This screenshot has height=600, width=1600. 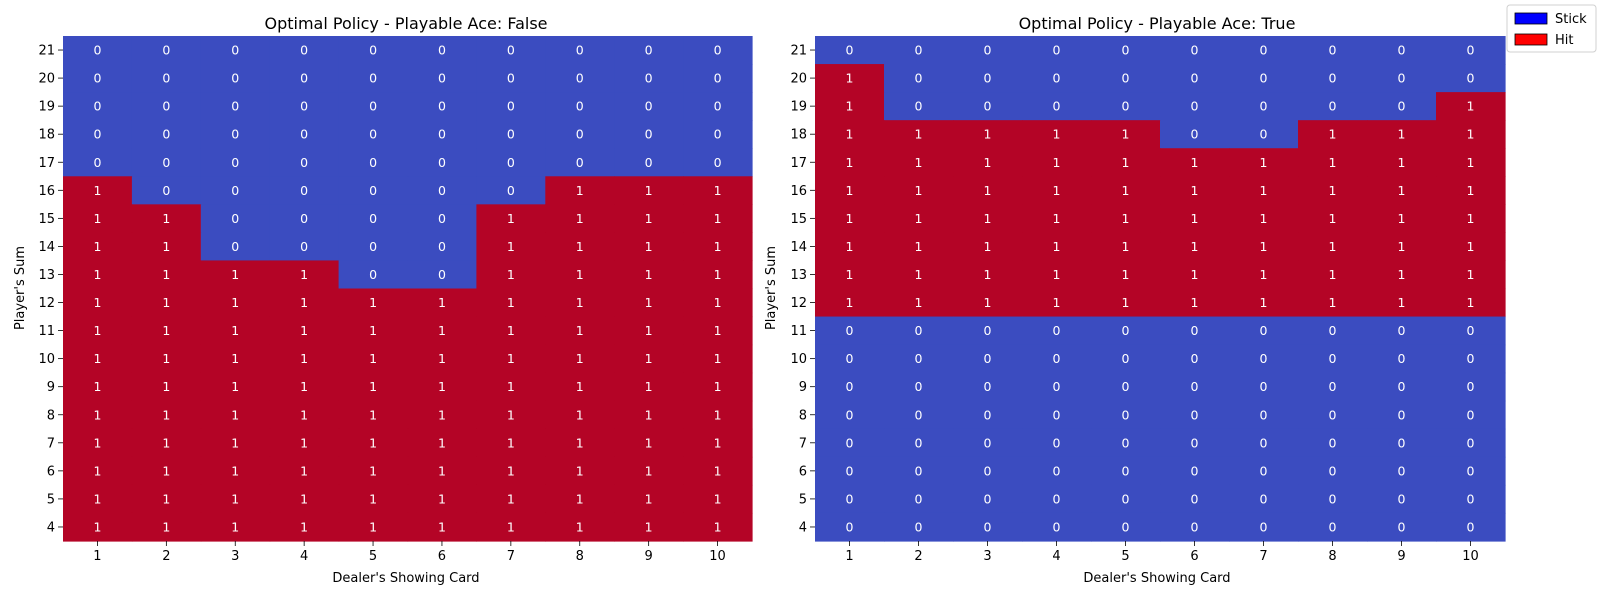 What do you see at coordinates (798, 359) in the screenshot?
I see `y-tick-label: 10` at bounding box center [798, 359].